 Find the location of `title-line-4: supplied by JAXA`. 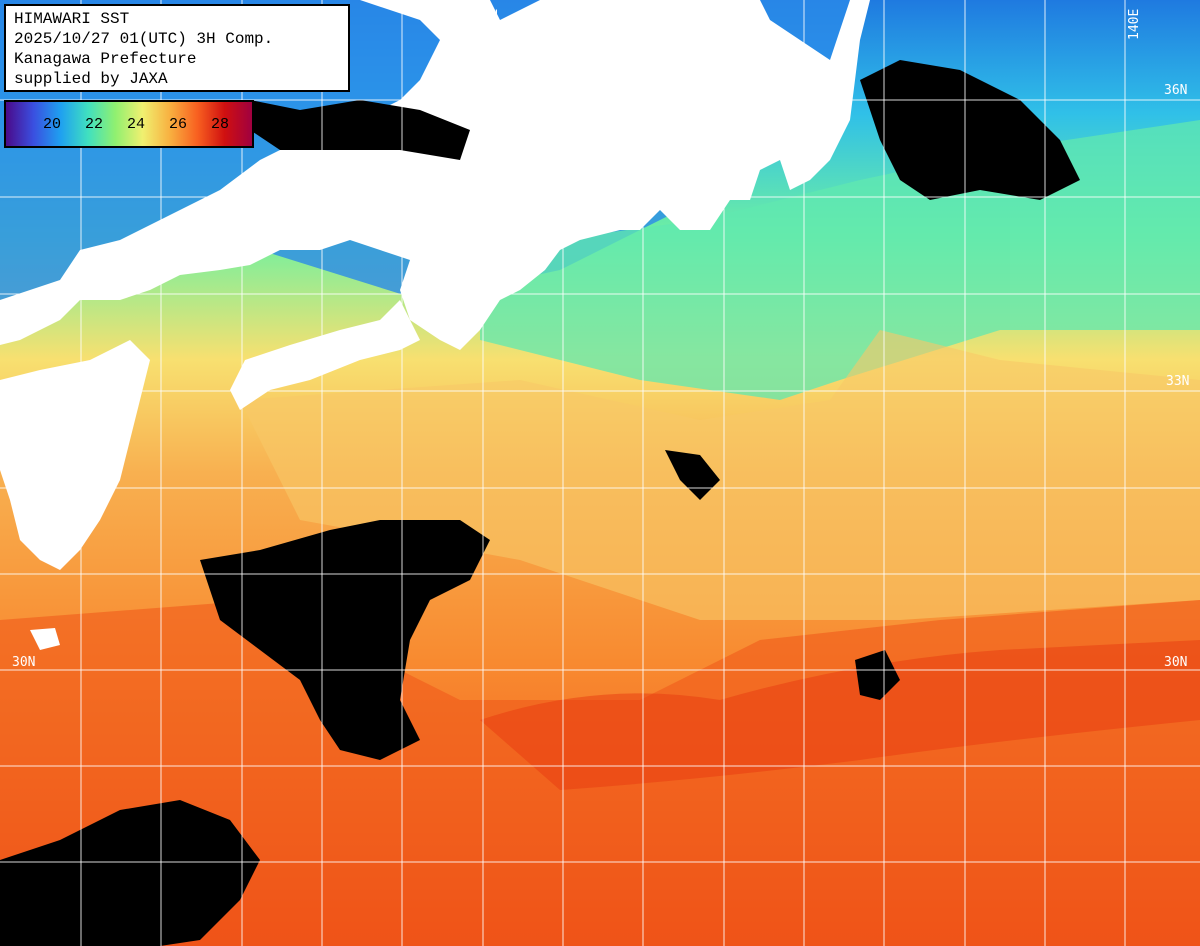

title-line-4: supplied by JAXA is located at coordinates (91, 79).